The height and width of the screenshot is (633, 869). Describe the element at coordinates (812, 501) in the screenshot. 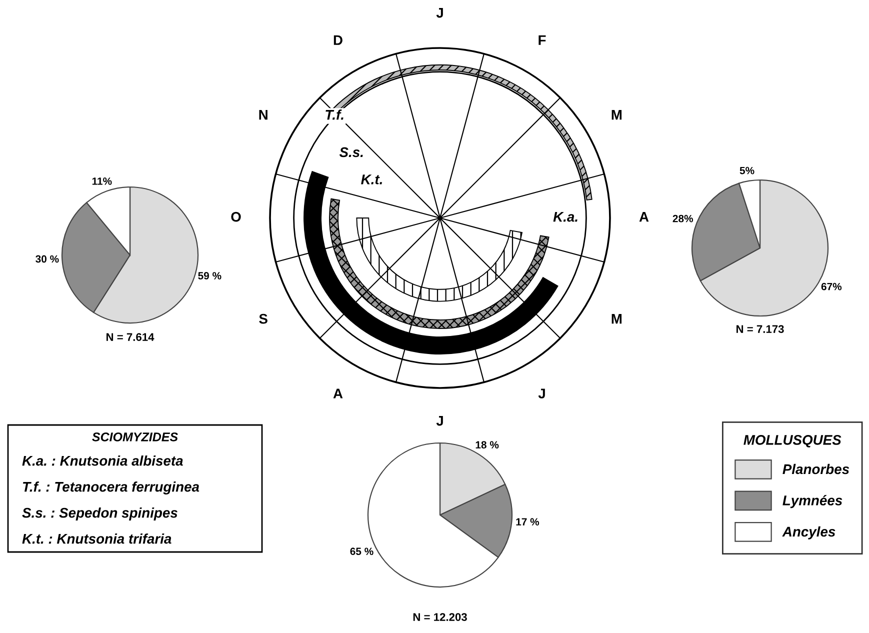

I see `legend-label: Lymnées` at that location.